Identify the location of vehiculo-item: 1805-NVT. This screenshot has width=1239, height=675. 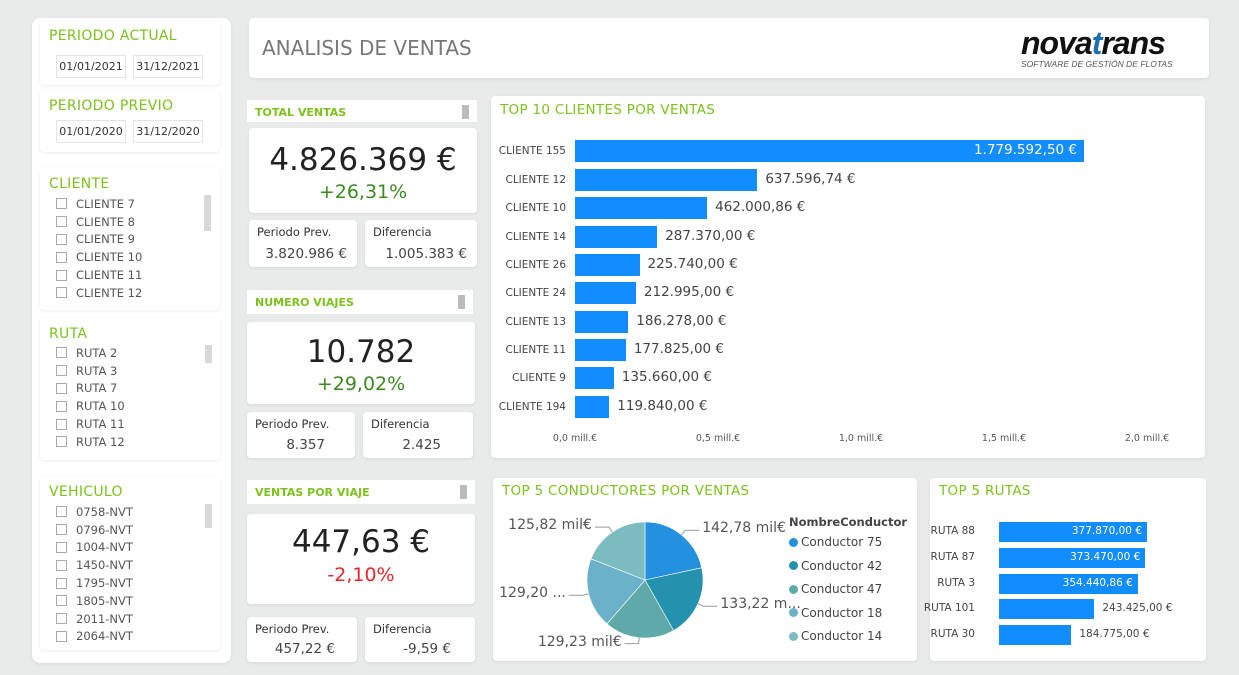
(94, 601).